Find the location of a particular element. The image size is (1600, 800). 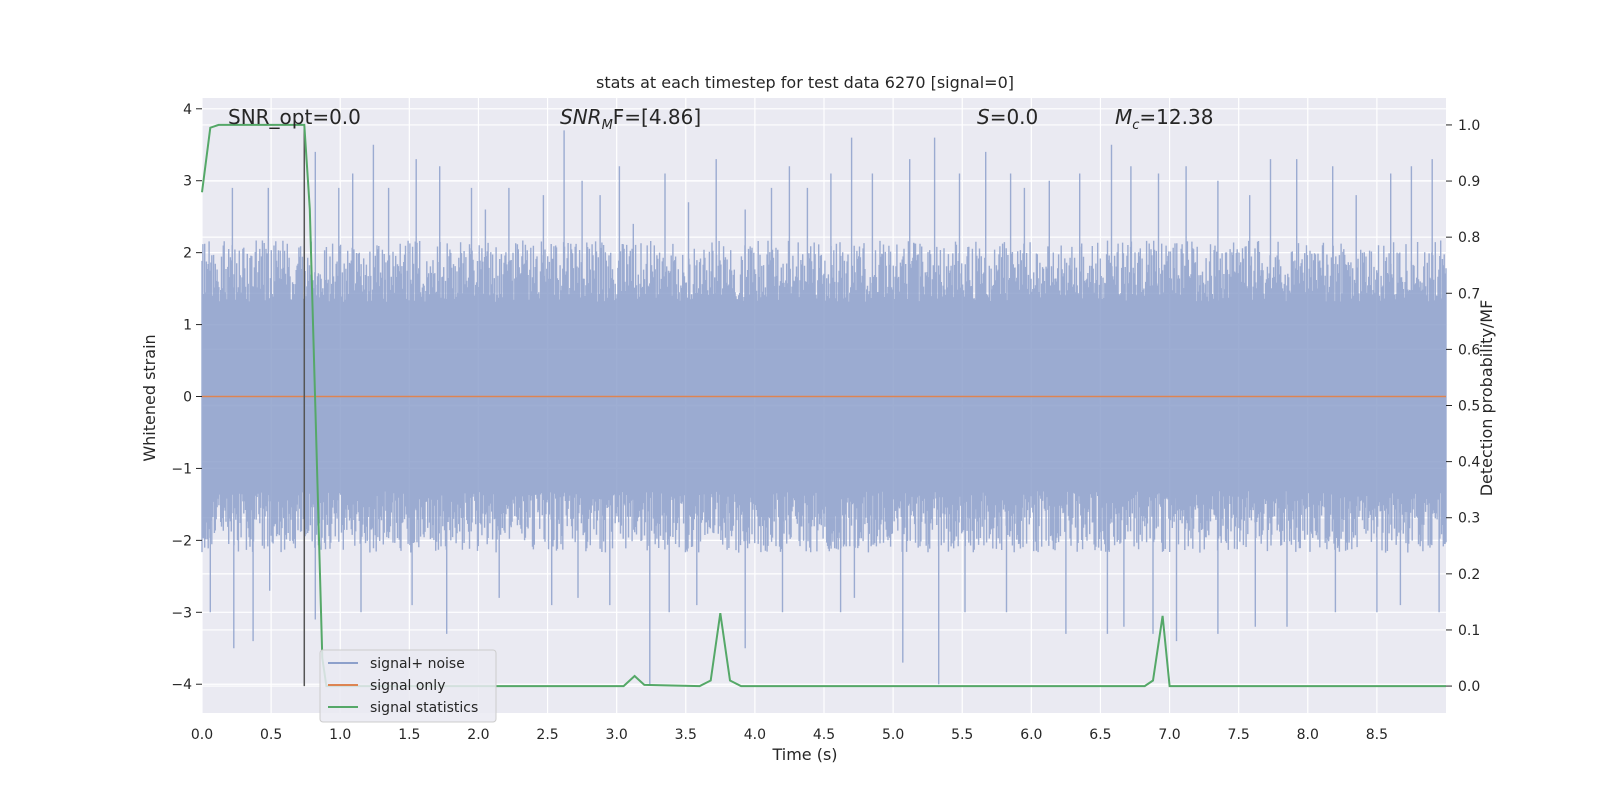

annotation-snr-mf-rest: F=[4.86] is located at coordinates (657, 117).